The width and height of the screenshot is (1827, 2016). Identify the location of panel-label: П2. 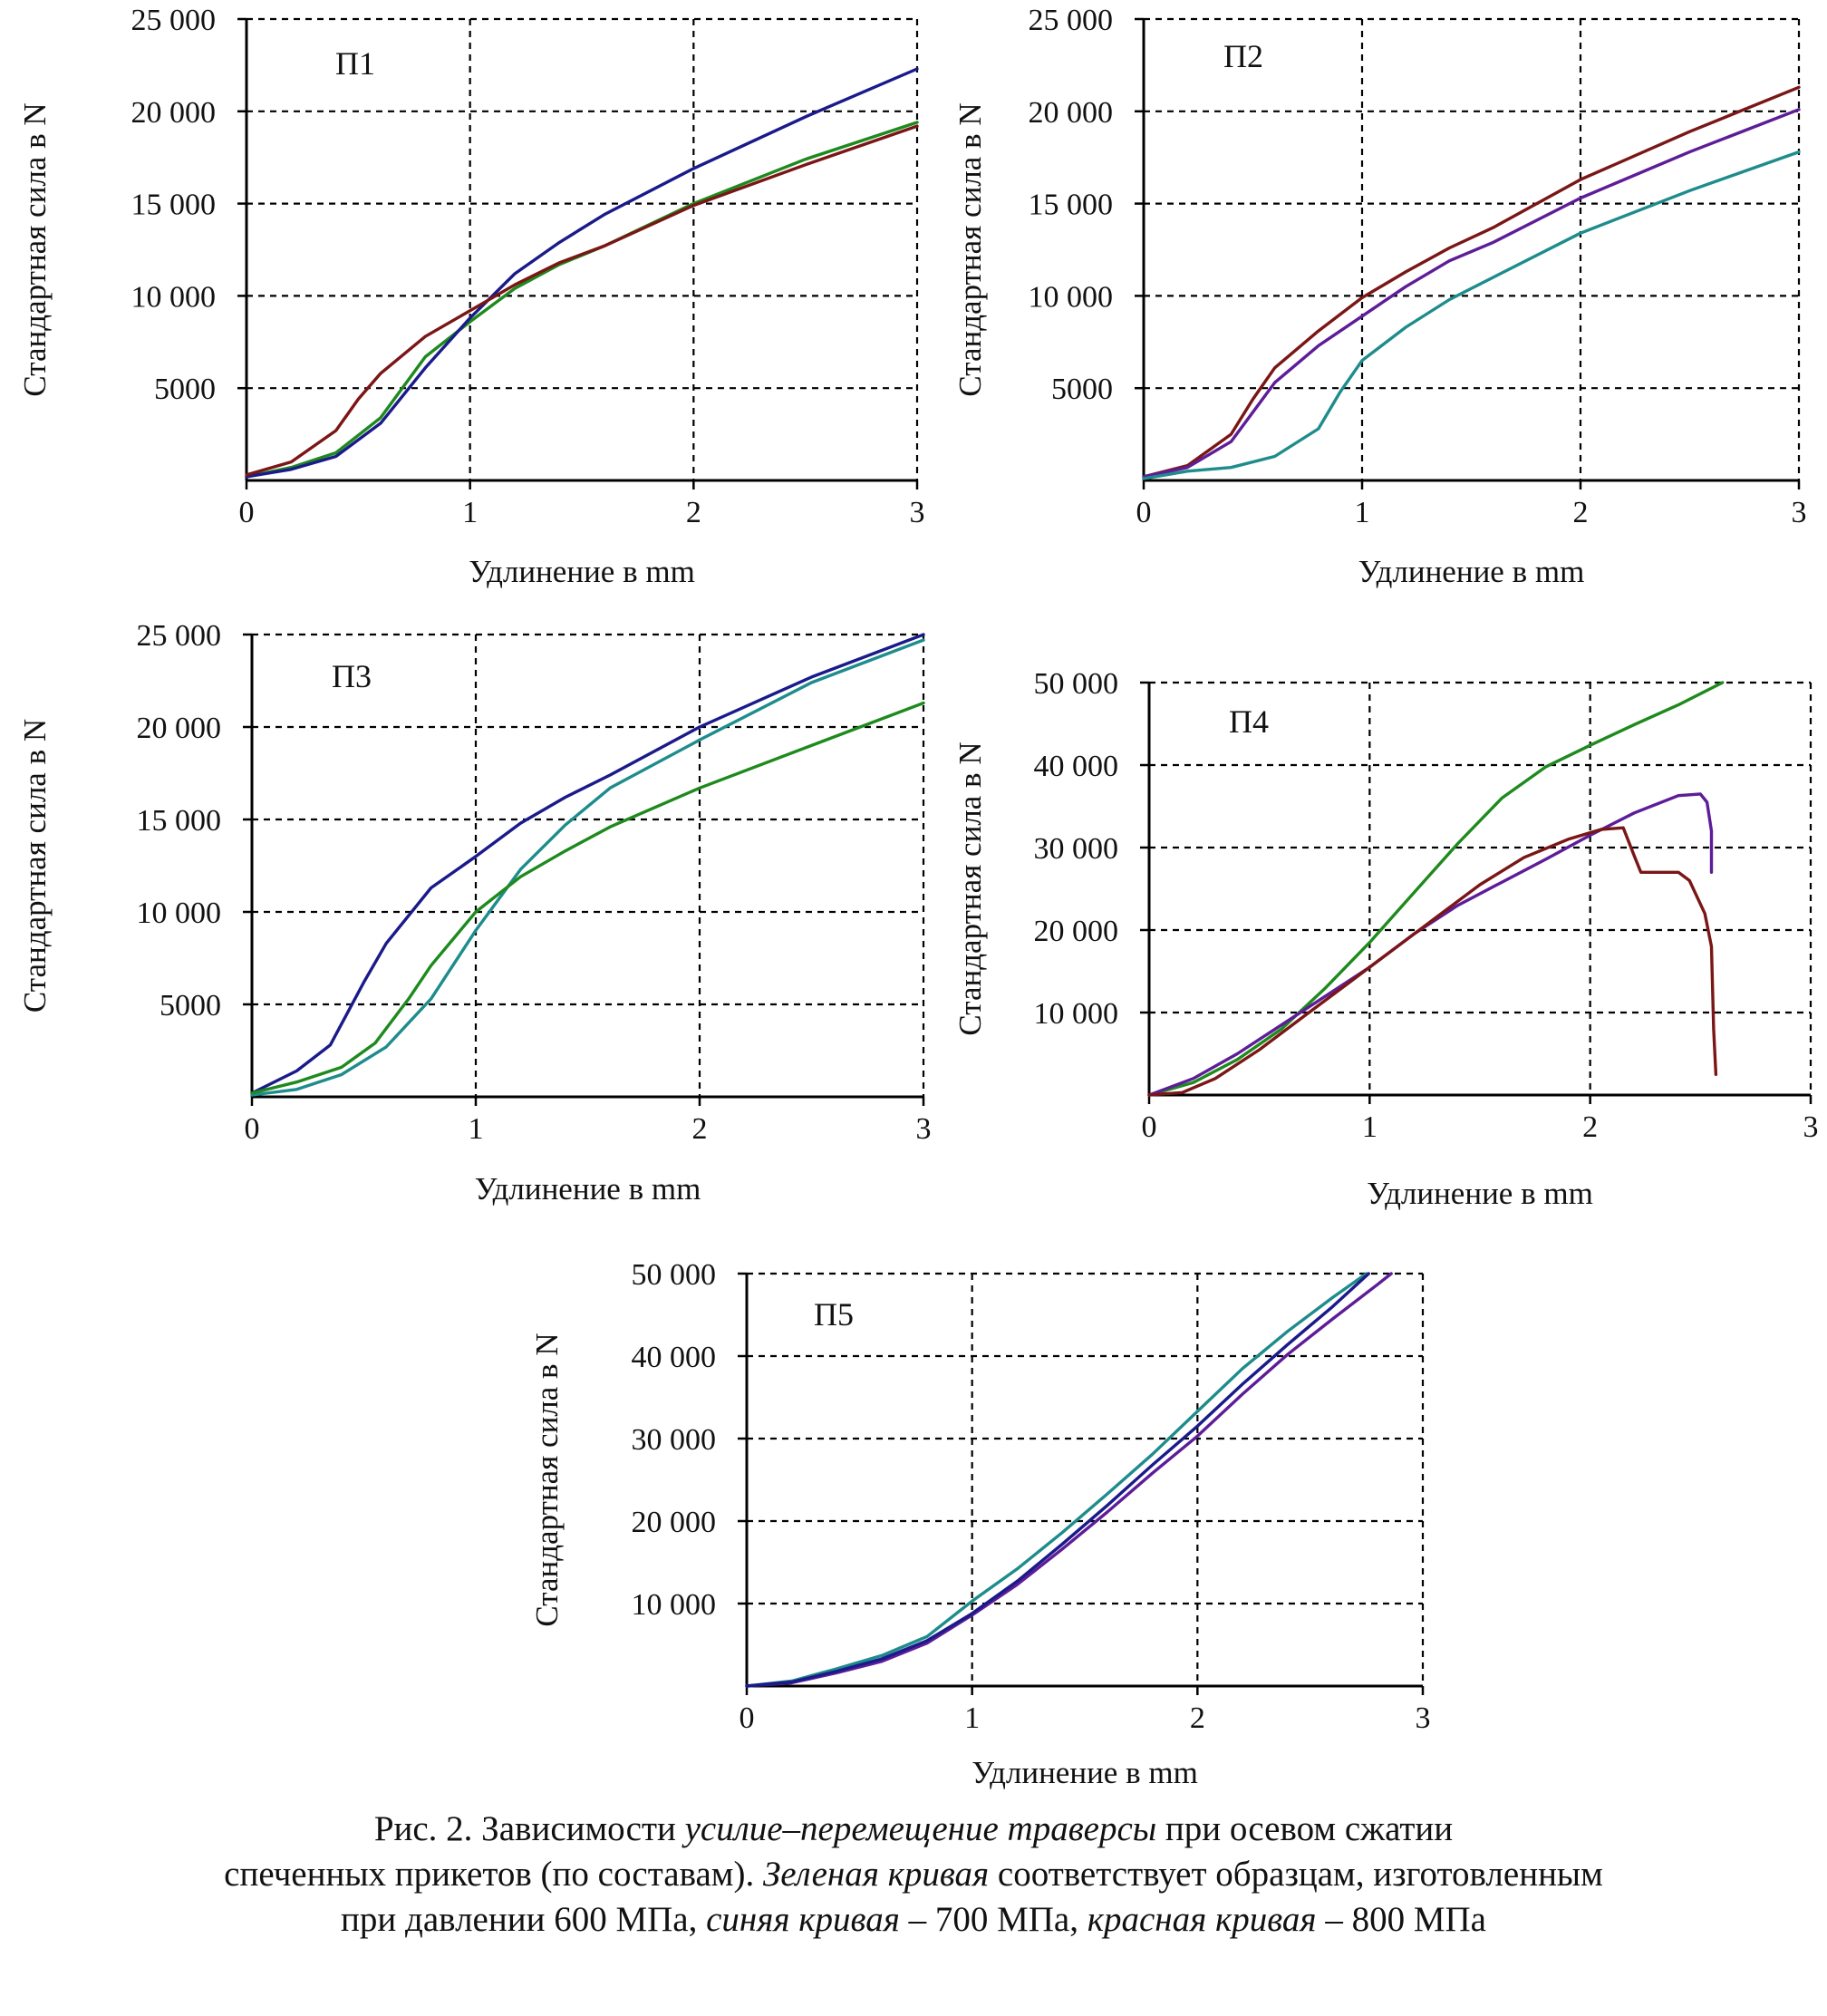
(1243, 56).